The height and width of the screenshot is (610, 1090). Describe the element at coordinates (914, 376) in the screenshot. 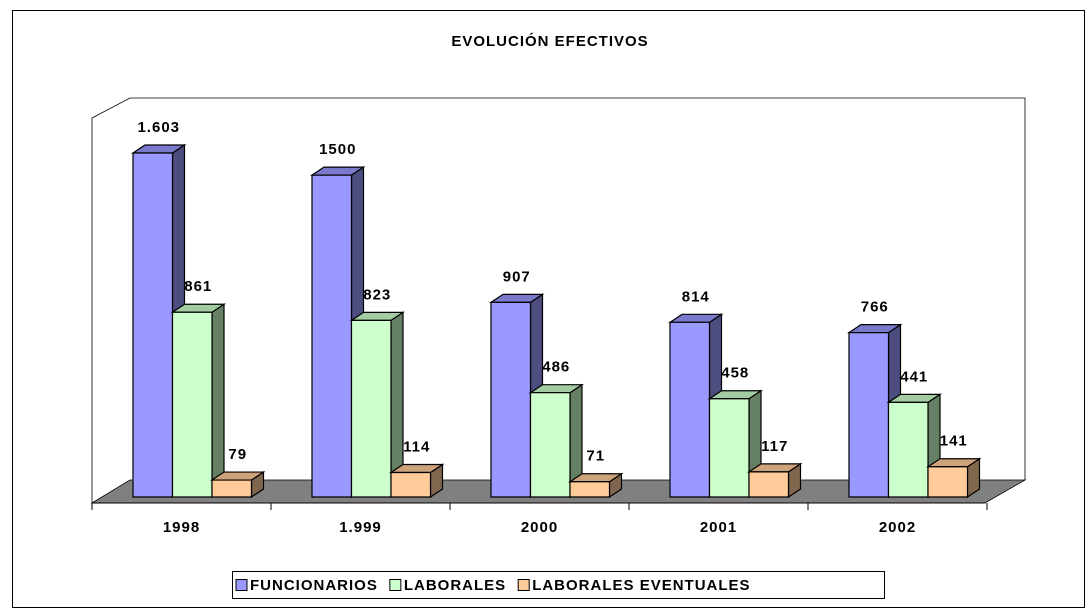

I see `data-label: 441` at that location.